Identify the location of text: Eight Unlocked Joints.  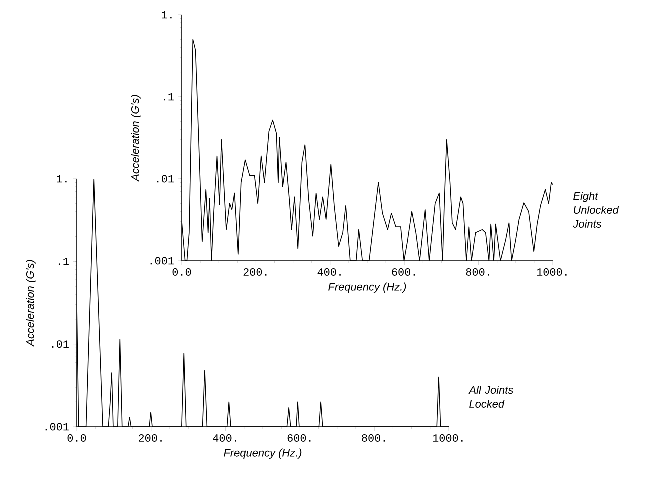
(596, 210).